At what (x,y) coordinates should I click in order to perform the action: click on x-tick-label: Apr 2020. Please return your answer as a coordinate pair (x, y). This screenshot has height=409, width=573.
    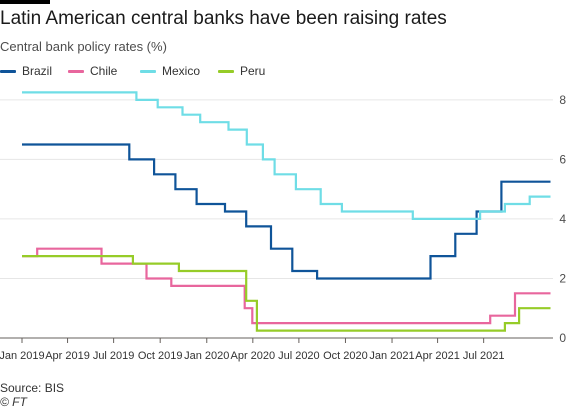
    Looking at the image, I should click on (252, 356).